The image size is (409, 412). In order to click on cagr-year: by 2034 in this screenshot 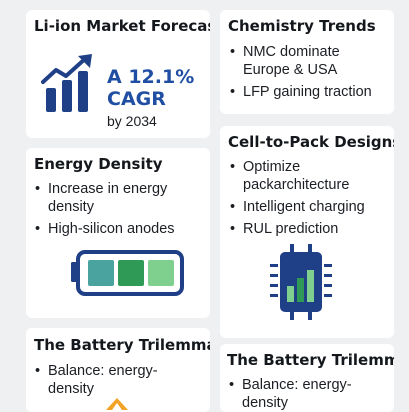, I will do `click(132, 121)`.